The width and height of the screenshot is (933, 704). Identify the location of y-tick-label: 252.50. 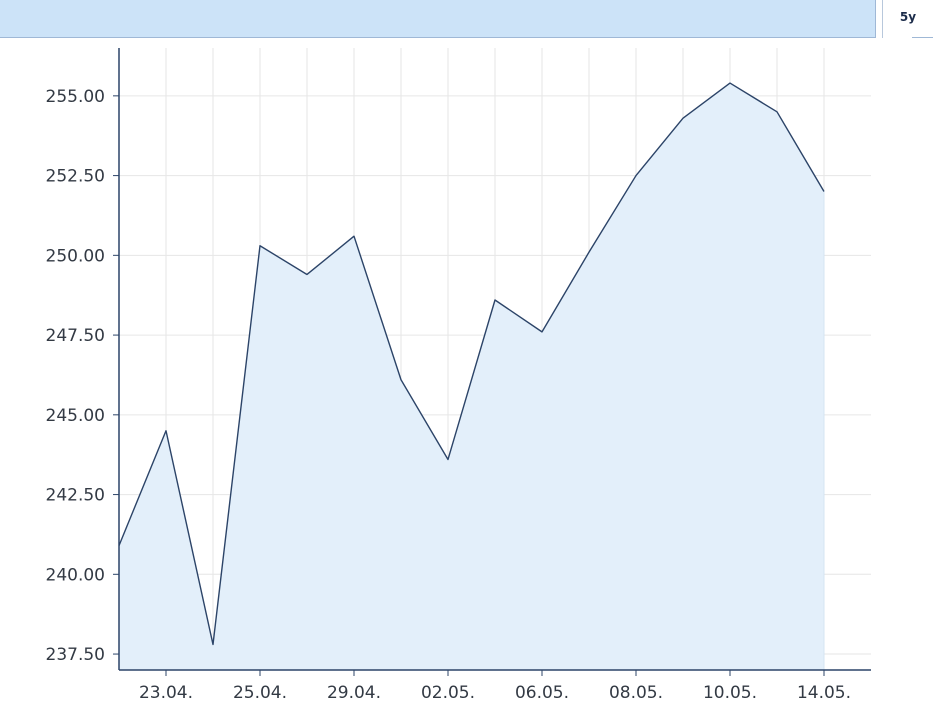
(75, 177).